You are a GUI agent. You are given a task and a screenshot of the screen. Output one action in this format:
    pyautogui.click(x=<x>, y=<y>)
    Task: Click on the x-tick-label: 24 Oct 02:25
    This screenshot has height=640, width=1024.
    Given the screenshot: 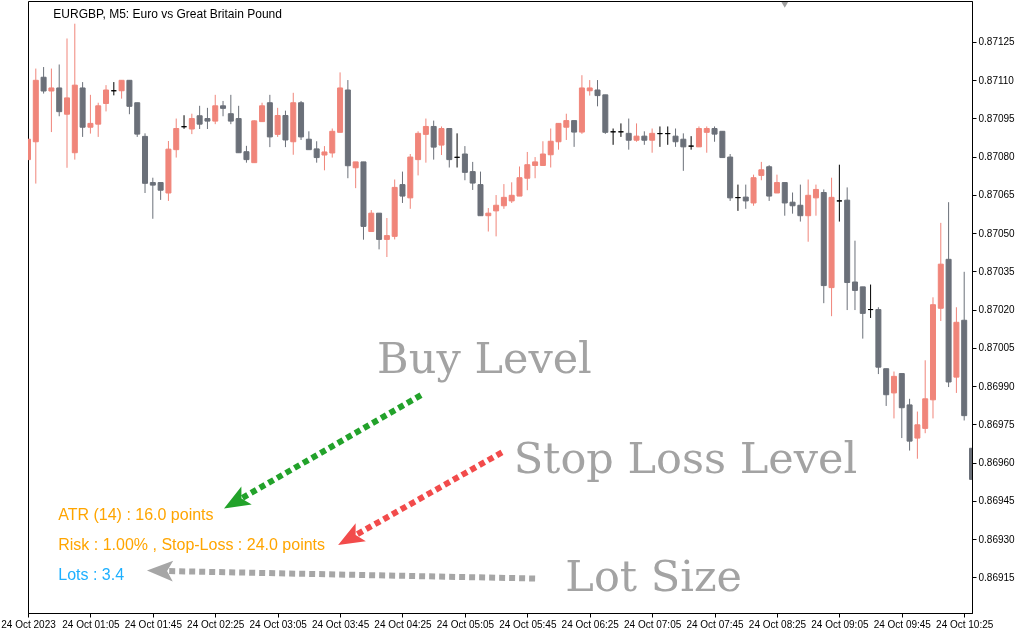 What is the action you would take?
    pyautogui.click(x=216, y=624)
    